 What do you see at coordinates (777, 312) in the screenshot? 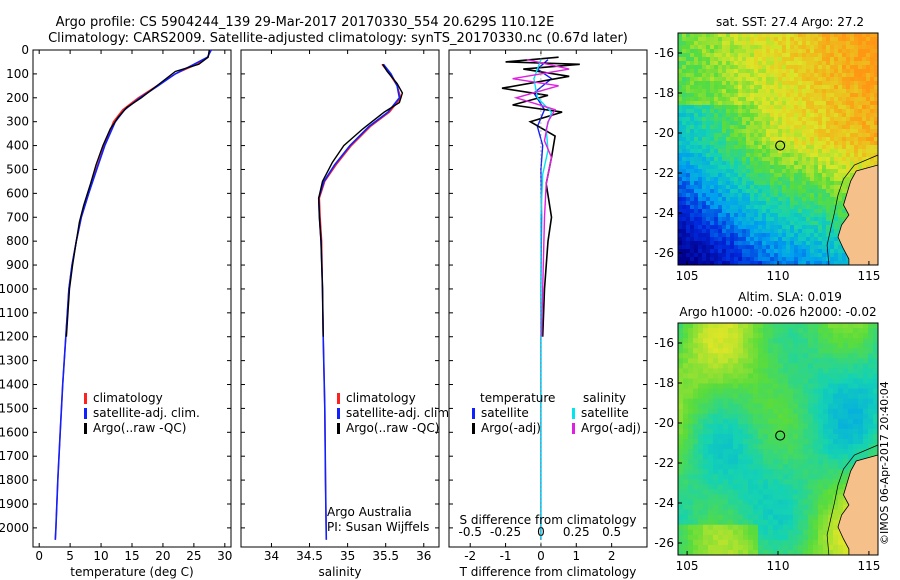
I see `sla-title-2: Argo h1000: -0.026 h2000: -0.02` at bounding box center [777, 312].